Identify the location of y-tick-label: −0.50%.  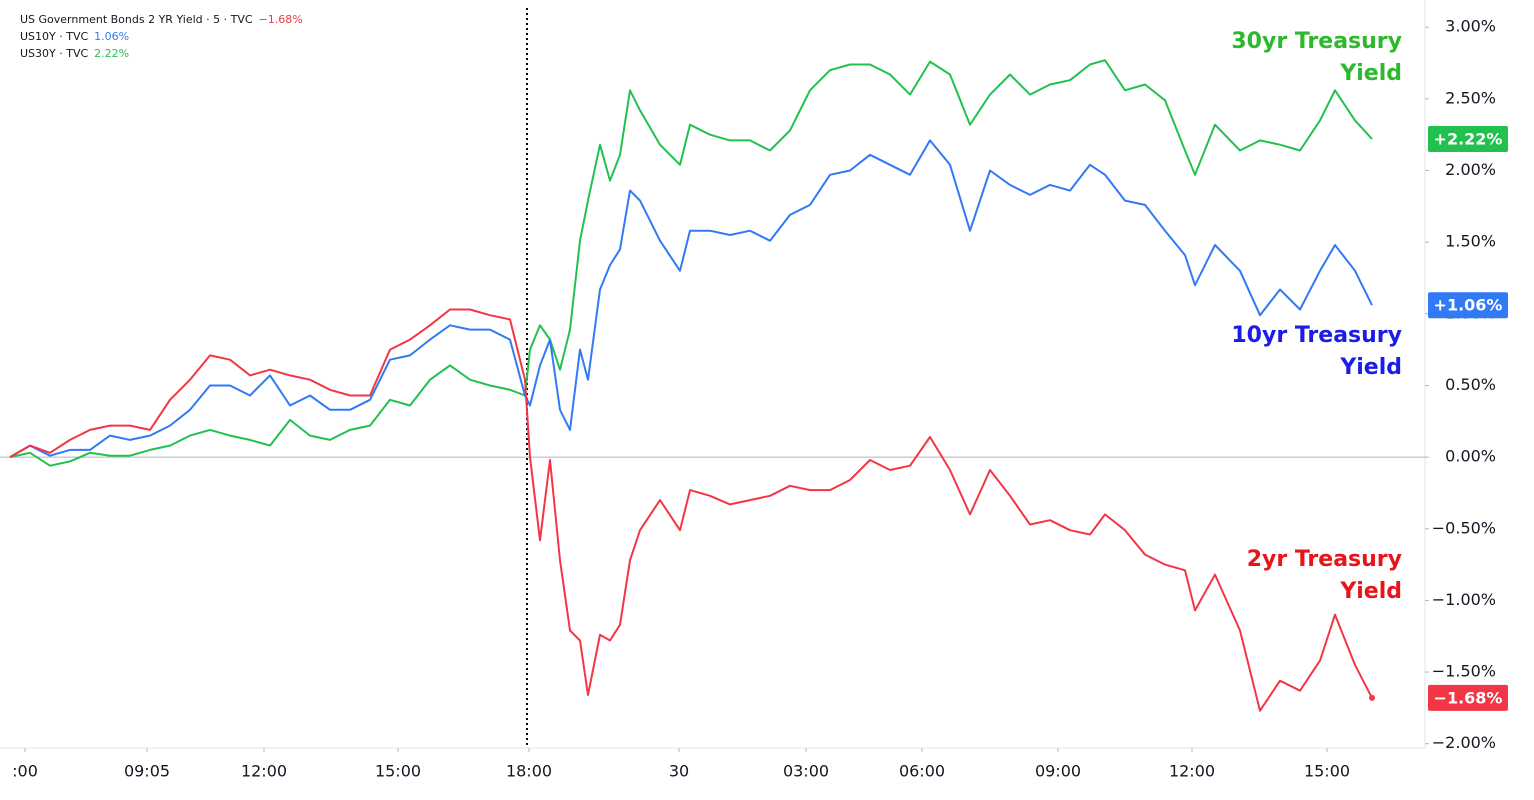
(1464, 527).